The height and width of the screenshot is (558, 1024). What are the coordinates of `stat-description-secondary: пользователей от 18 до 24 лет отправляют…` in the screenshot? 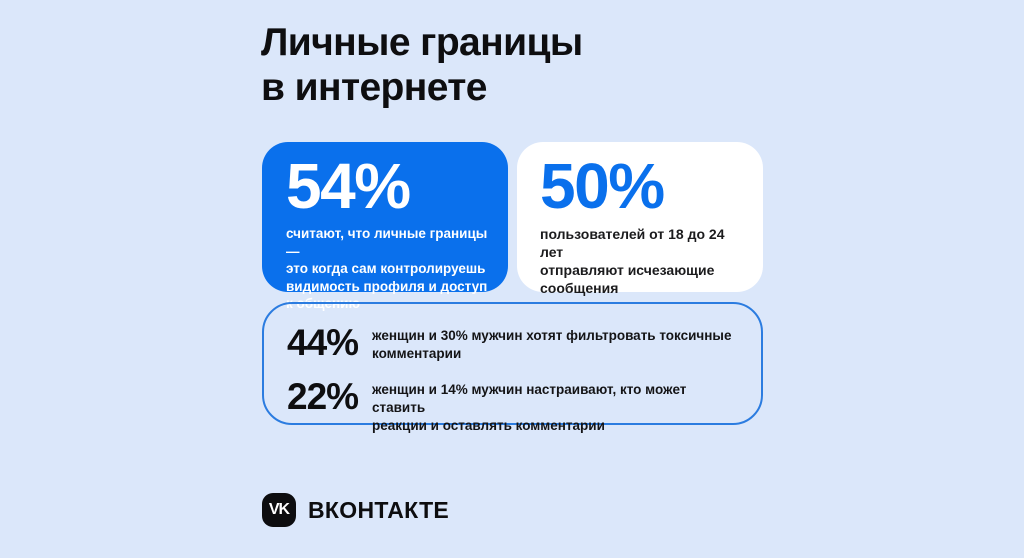 It's located at (632, 261).